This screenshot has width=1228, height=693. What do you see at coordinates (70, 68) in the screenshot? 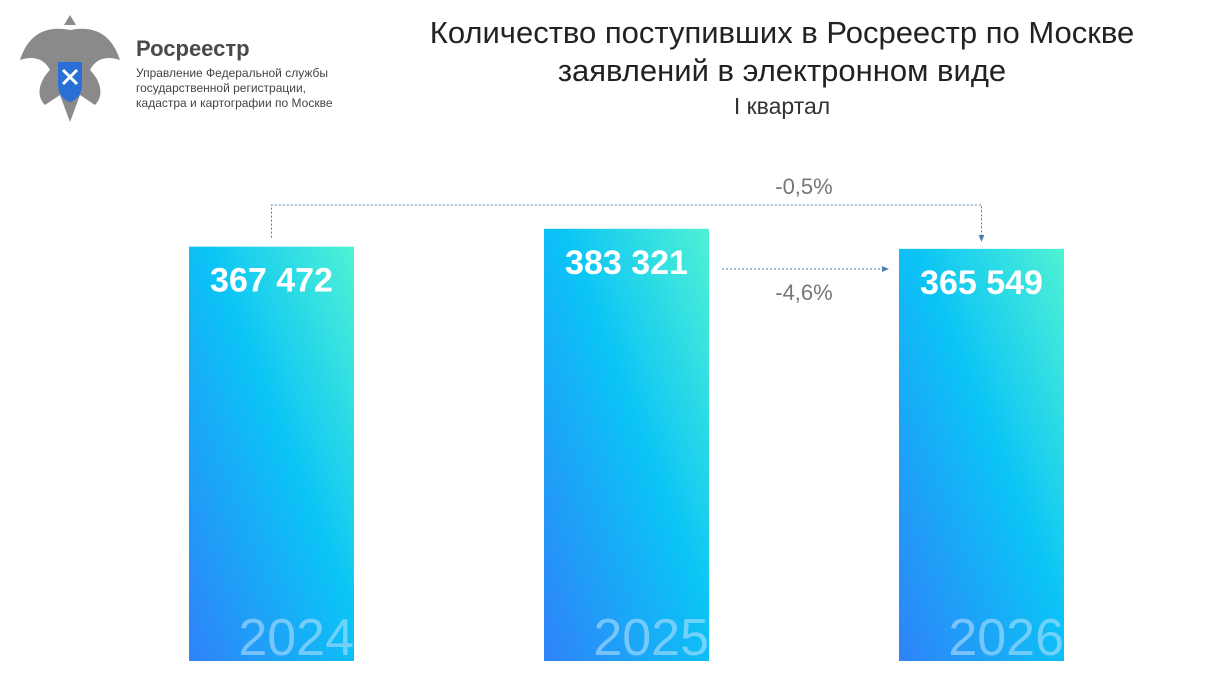
I see `emblem` at bounding box center [70, 68].